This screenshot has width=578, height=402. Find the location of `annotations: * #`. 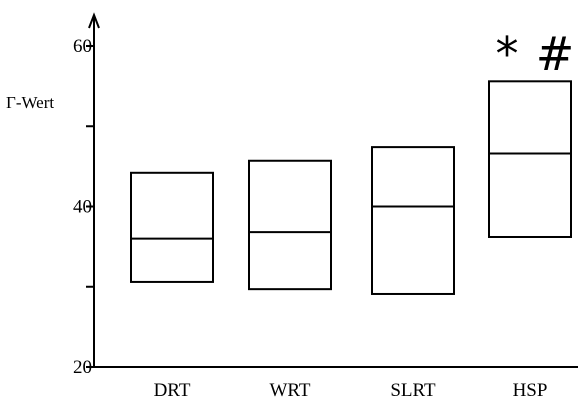

annotations: * # is located at coordinates (535, 54).